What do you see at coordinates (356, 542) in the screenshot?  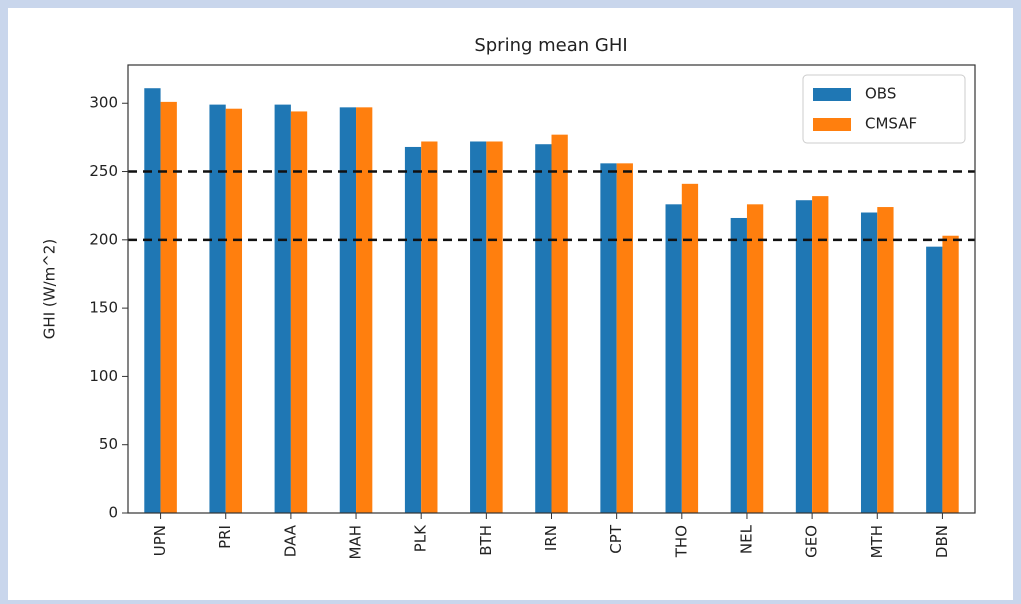 I see `x-tick-label: MAH` at bounding box center [356, 542].